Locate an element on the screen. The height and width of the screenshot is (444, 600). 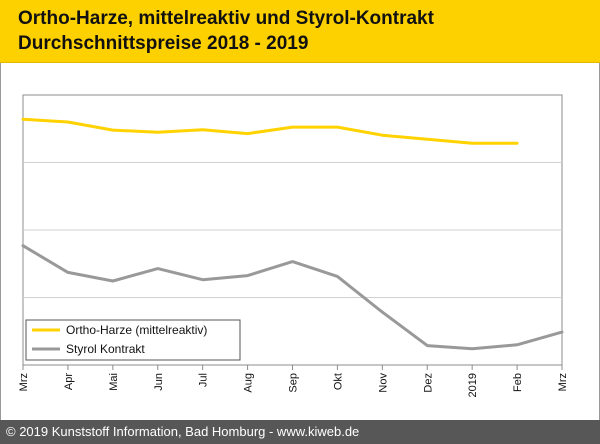
legend-label-1: Ortho-Harze (mittelreaktiv) is located at coordinates (136, 330).